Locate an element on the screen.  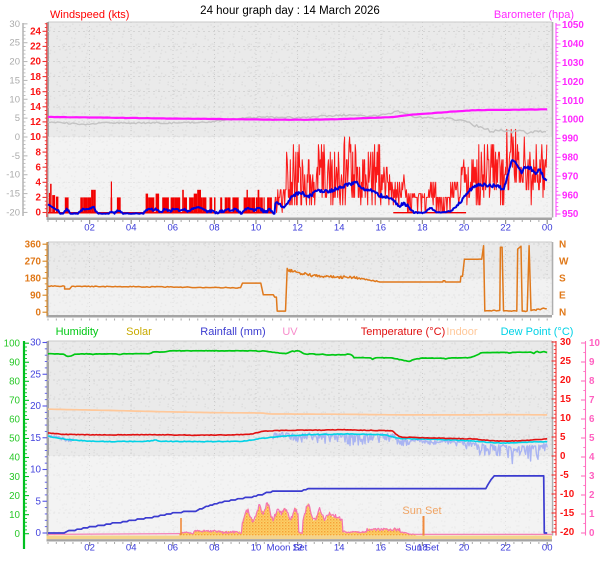
svg-text: 02 is located at coordinates (89, 228).